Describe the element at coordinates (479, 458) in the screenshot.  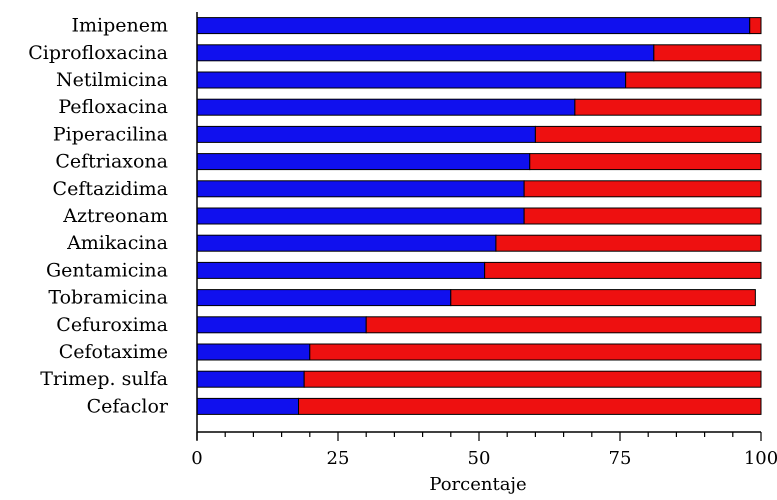
I see `x-tick-label-2: 50` at that location.